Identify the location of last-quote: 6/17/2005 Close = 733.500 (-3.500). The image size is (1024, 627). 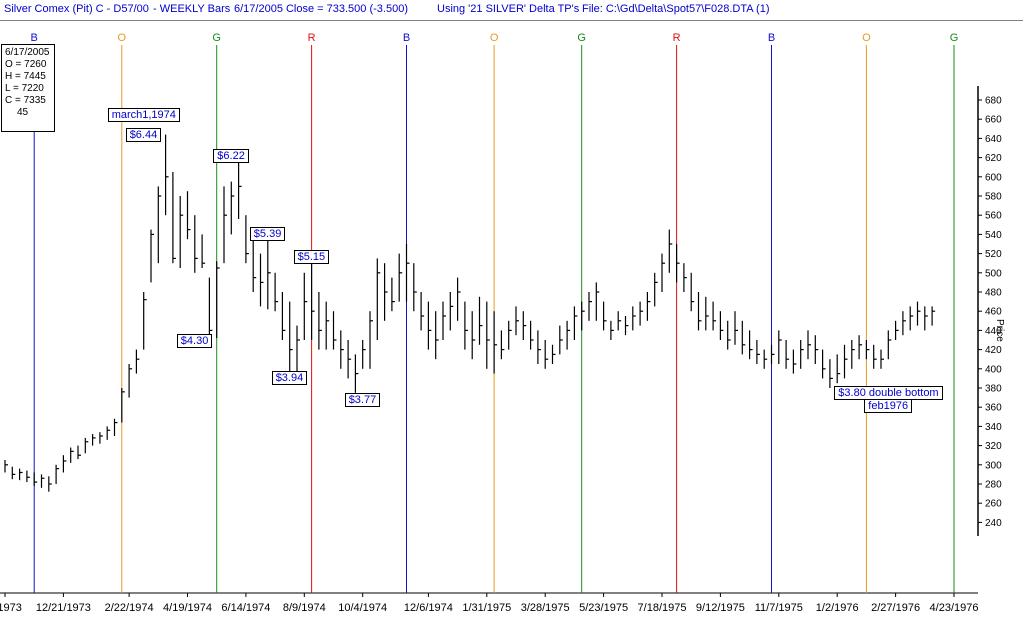
(321, 9).